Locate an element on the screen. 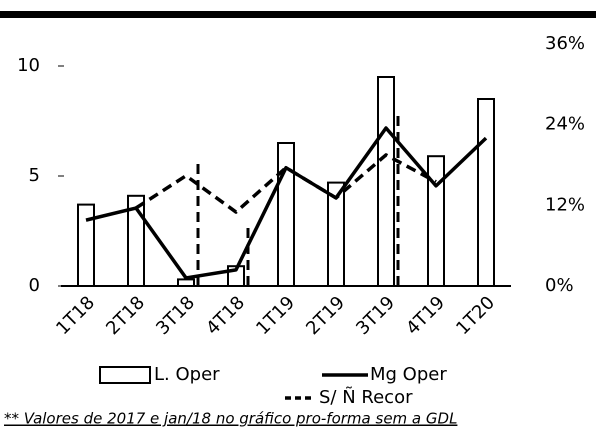 The image size is (596, 431). y2-tick-label: 12% is located at coordinates (565, 204).